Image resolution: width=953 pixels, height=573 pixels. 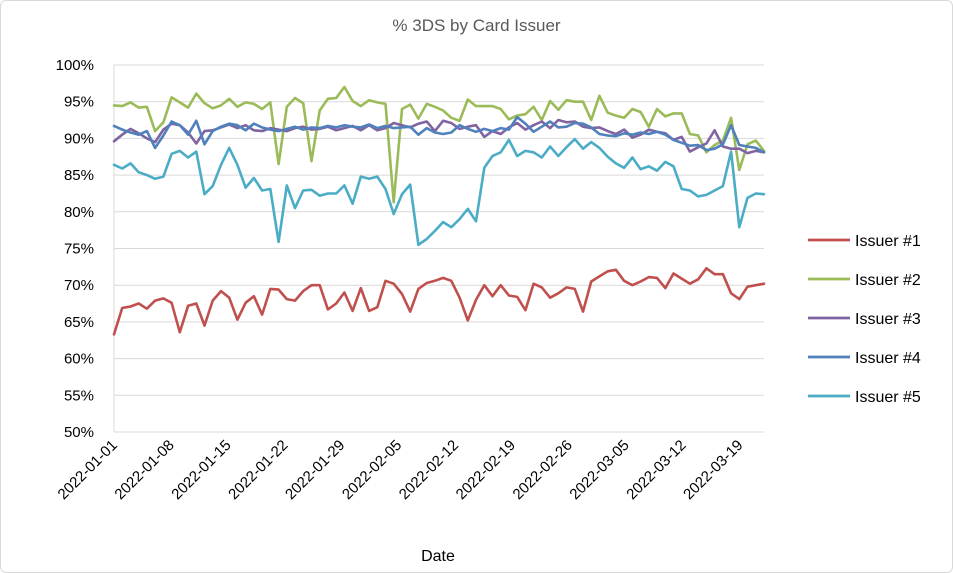 What do you see at coordinates (144, 470) in the screenshot?
I see `x-tick-label: 2022-01-08` at bounding box center [144, 470].